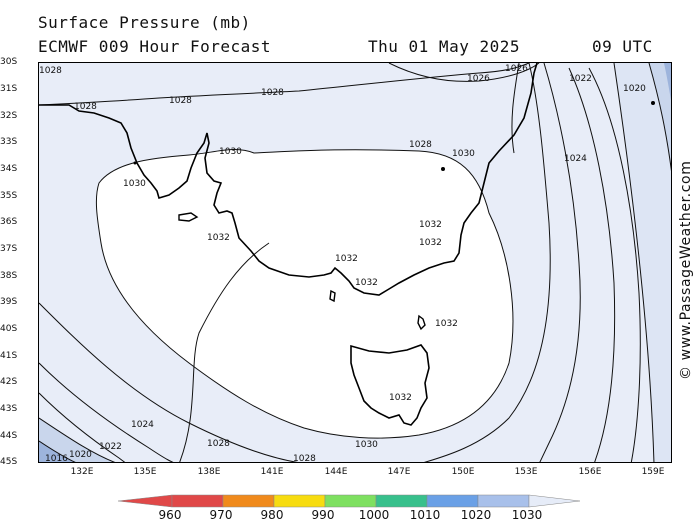 This screenshot has height=525, width=700. Describe the element at coordinates (209, 472) in the screenshot. I see `lon-label: 138E` at that location.